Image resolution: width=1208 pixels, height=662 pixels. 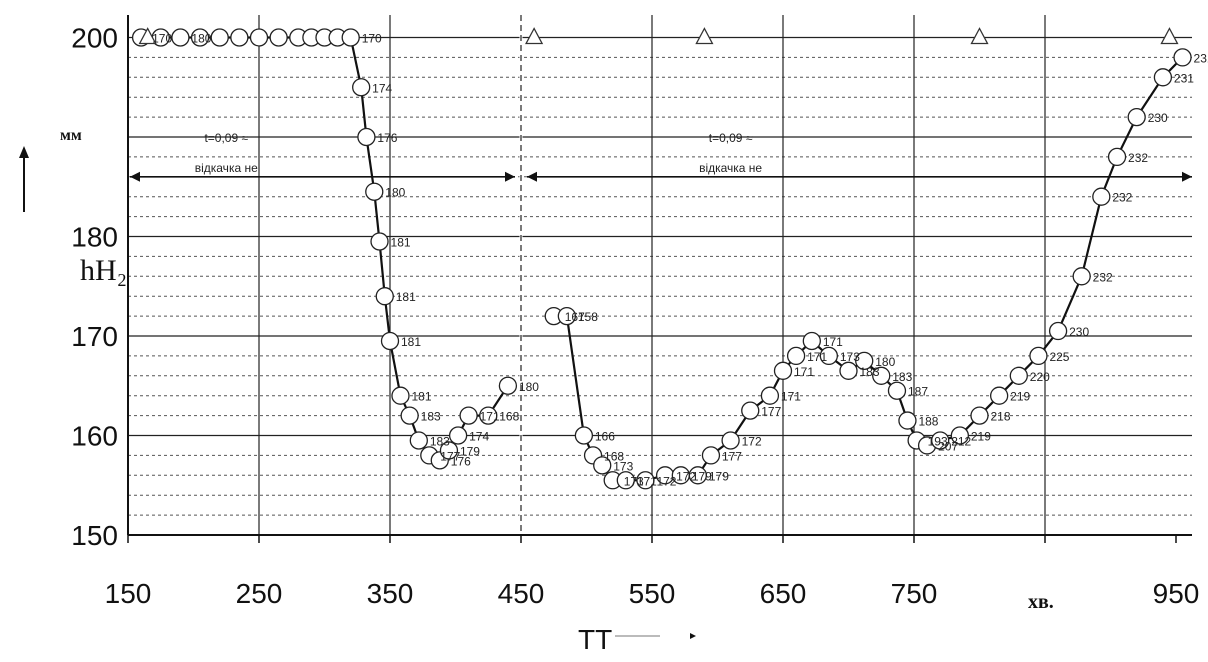 I want to click on y-axis-label: hH₂, so click(x=103, y=270).